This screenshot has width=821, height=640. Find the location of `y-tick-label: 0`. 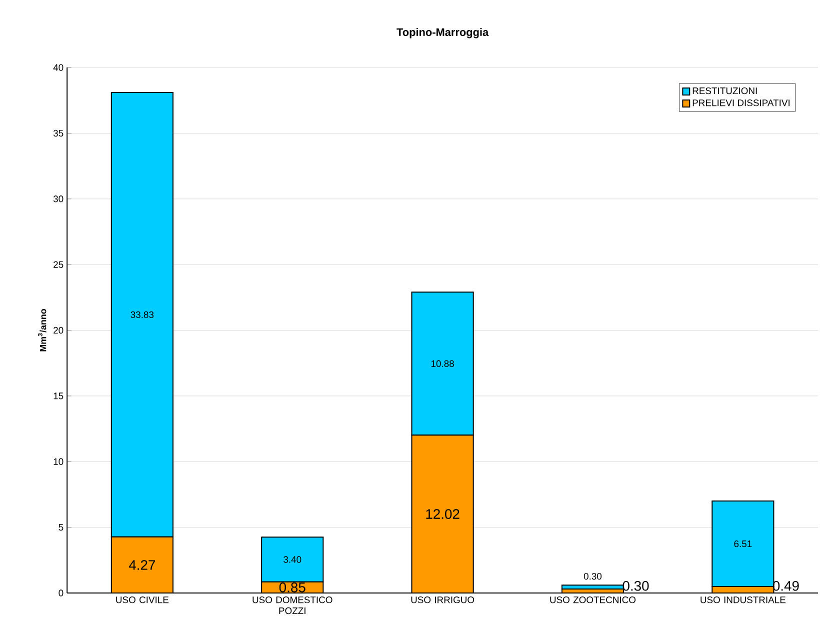

y-tick-label: 0 is located at coordinates (61, 593).